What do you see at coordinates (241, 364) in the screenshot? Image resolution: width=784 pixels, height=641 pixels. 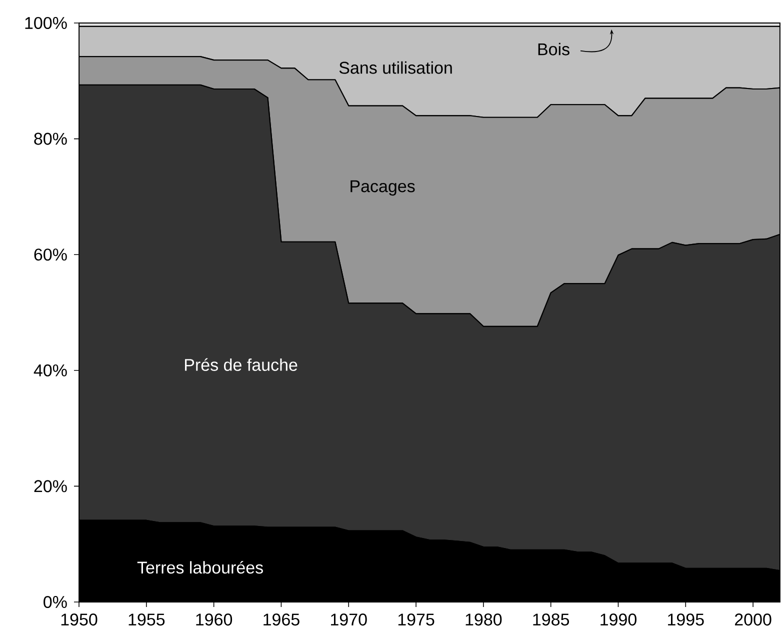 I see `series-label: Prés de fauche` at bounding box center [241, 364].